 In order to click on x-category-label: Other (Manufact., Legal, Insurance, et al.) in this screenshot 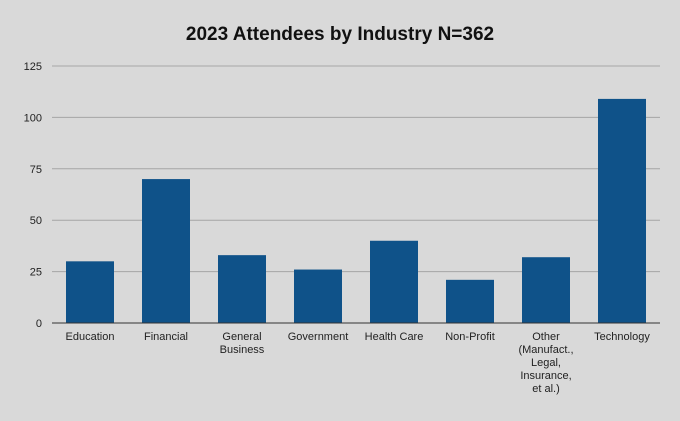, I will do `click(545, 363)`.